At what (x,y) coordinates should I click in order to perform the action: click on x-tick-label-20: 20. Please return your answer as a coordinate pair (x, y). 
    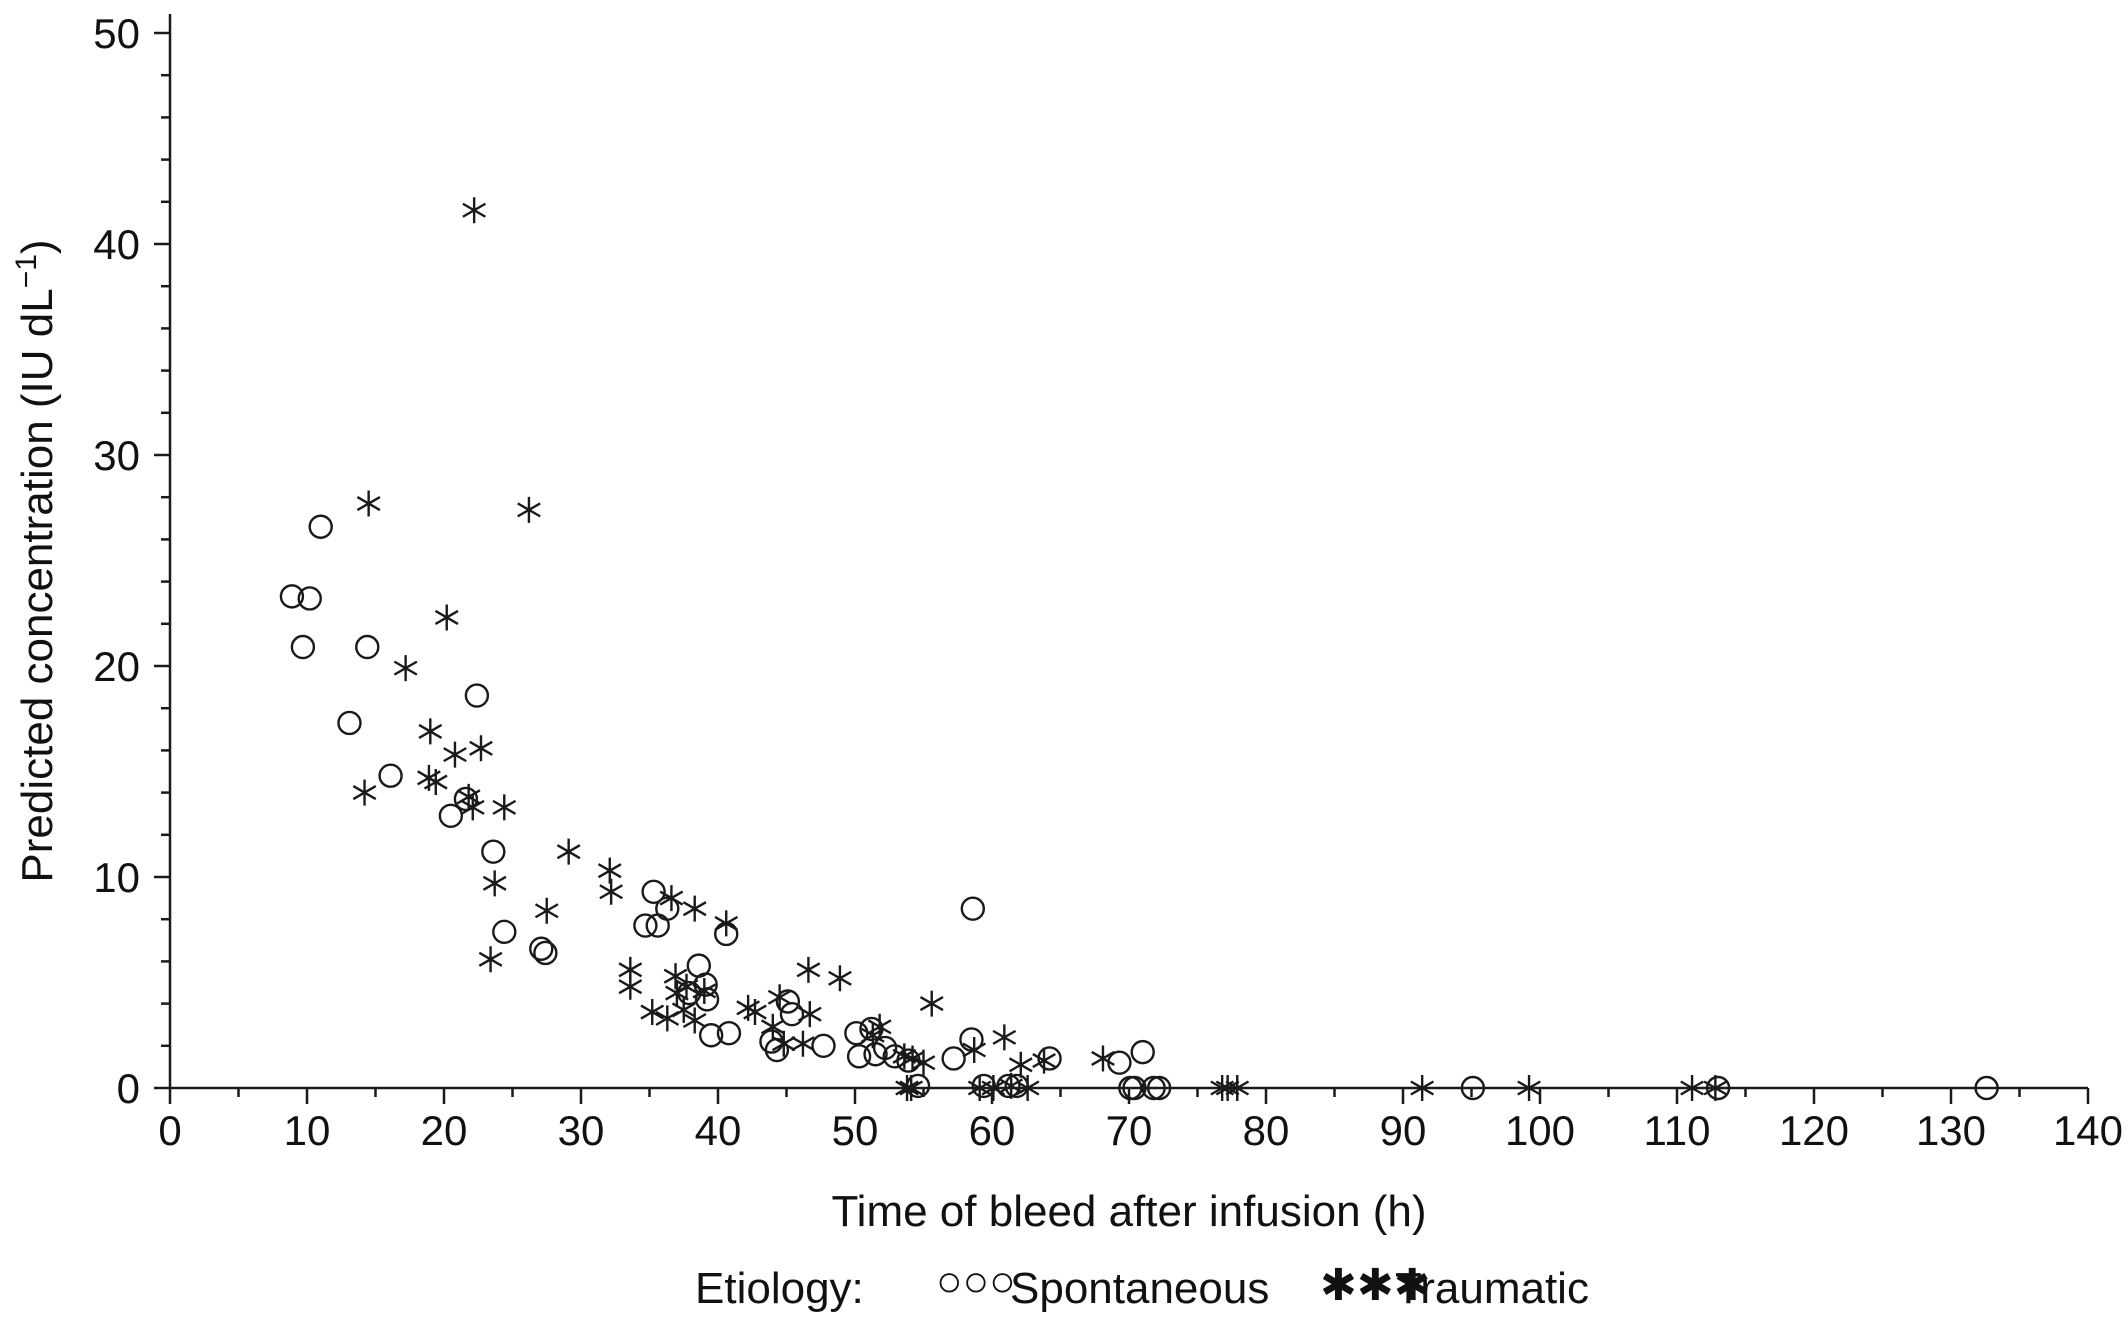
    Looking at the image, I should click on (444, 1130).